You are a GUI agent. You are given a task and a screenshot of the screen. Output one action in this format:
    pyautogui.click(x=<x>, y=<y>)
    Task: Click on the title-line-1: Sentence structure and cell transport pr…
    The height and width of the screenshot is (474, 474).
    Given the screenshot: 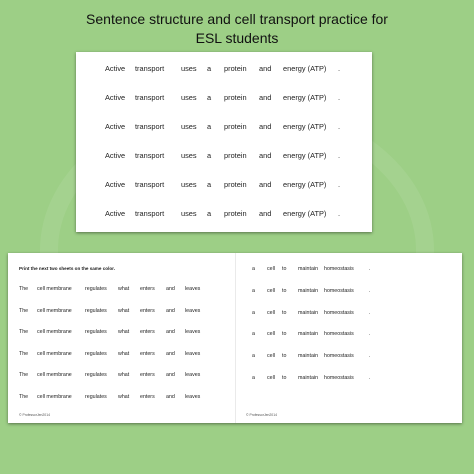 What is the action you would take?
    pyautogui.click(x=237, y=19)
    